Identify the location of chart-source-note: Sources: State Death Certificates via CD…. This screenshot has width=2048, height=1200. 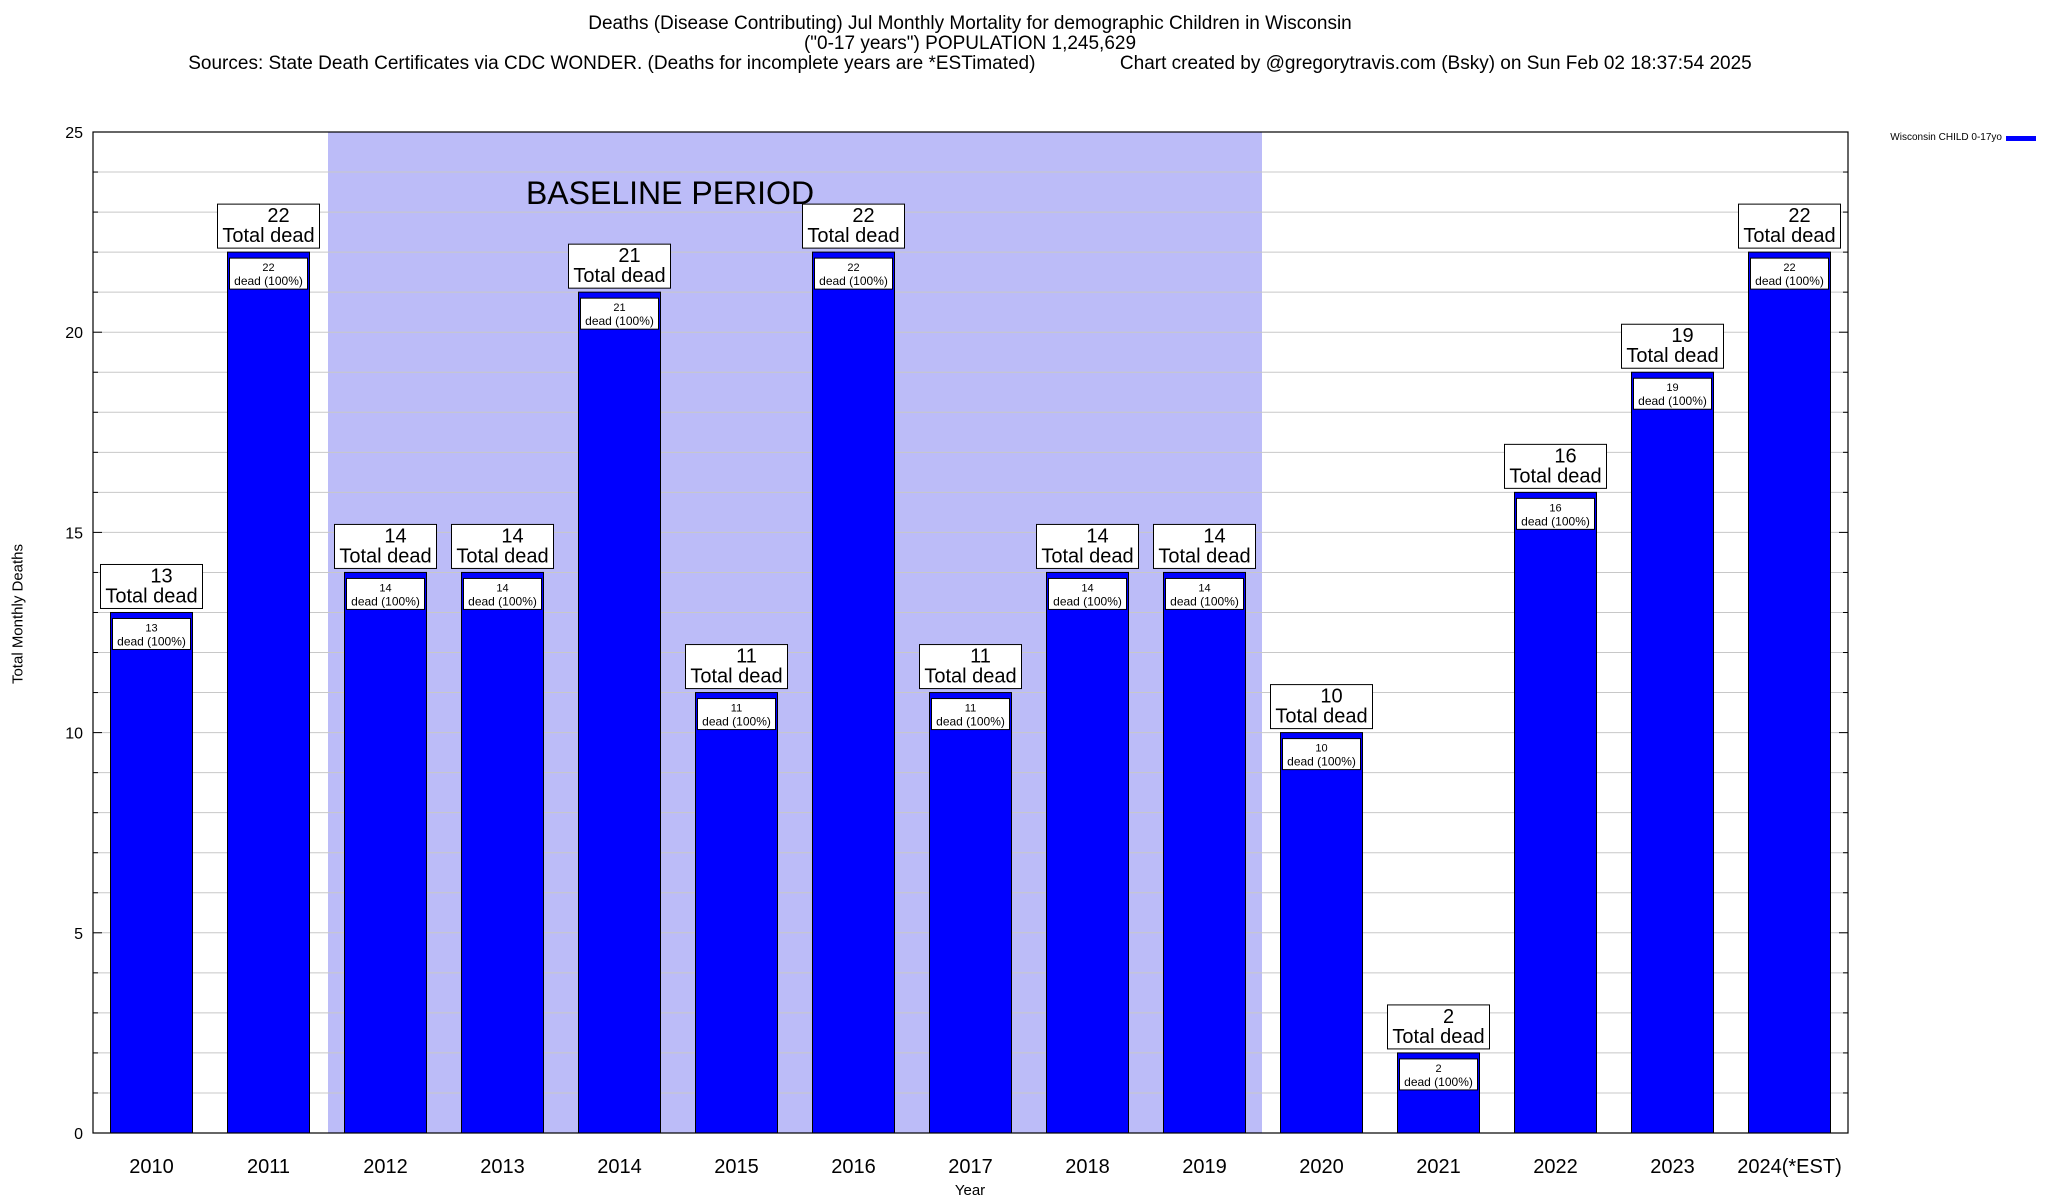
(970, 63).